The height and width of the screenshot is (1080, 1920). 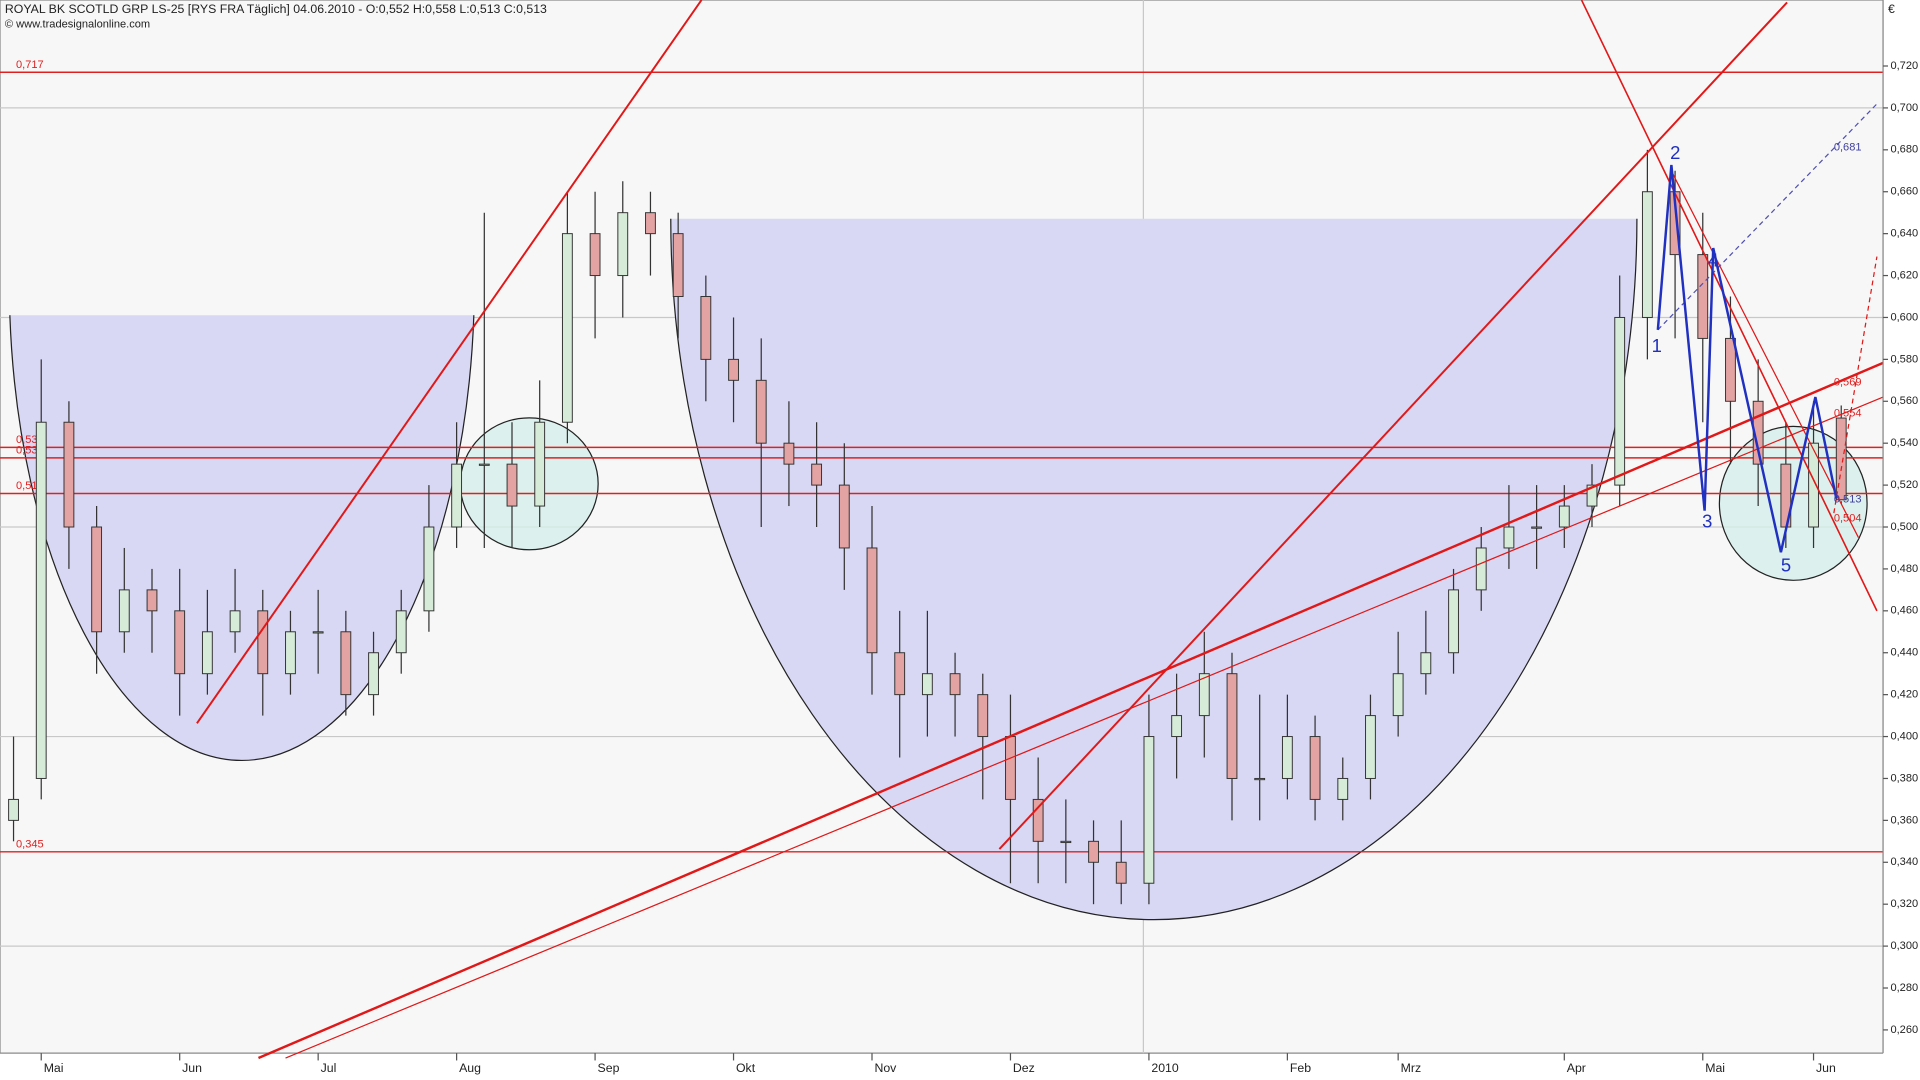 I want to click on x-tick-label: Apr, so click(x=1576, y=1068).